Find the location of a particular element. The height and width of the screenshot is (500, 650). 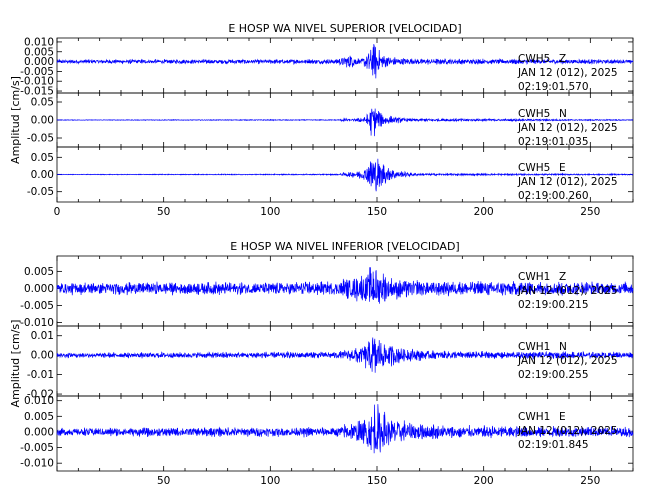

chart-title: E HOSP WA NIVEL SUPERIOR [VELOCIDAD] is located at coordinates (344, 28).